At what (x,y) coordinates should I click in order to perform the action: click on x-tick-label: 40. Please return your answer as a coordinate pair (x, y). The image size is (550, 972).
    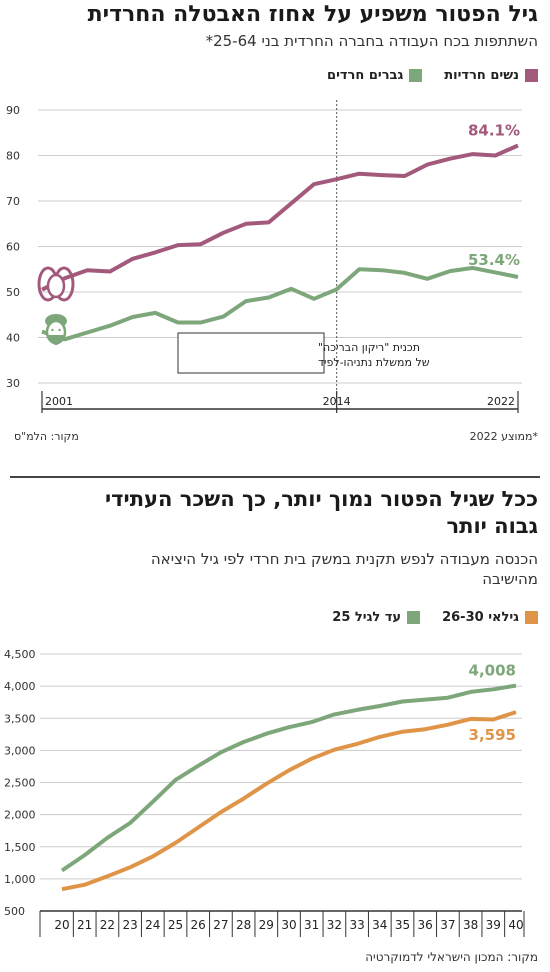
    Looking at the image, I should click on (515, 925).